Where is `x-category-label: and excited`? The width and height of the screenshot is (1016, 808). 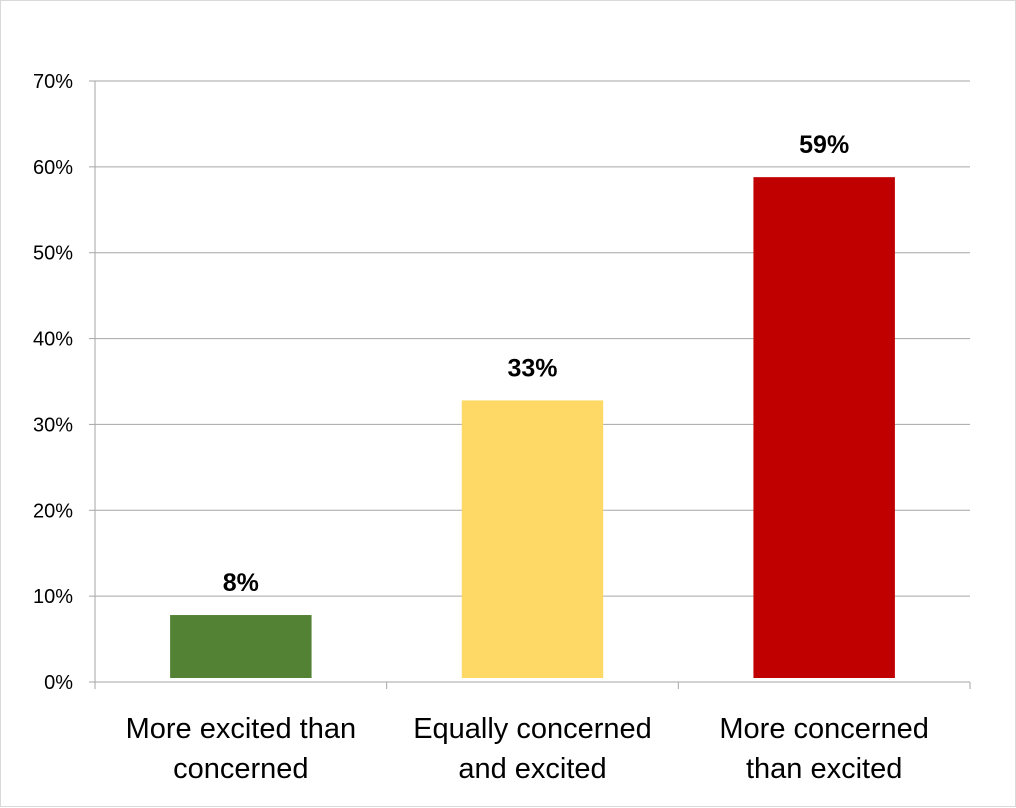 x-category-label: and excited is located at coordinates (532, 769).